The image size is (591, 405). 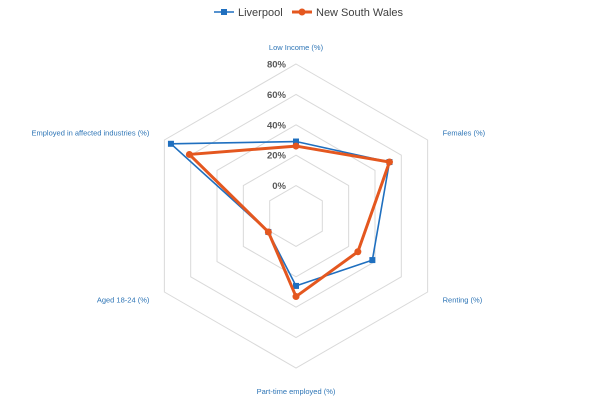 What do you see at coordinates (463, 300) in the screenshot?
I see `axis-label: Renting (%)` at bounding box center [463, 300].